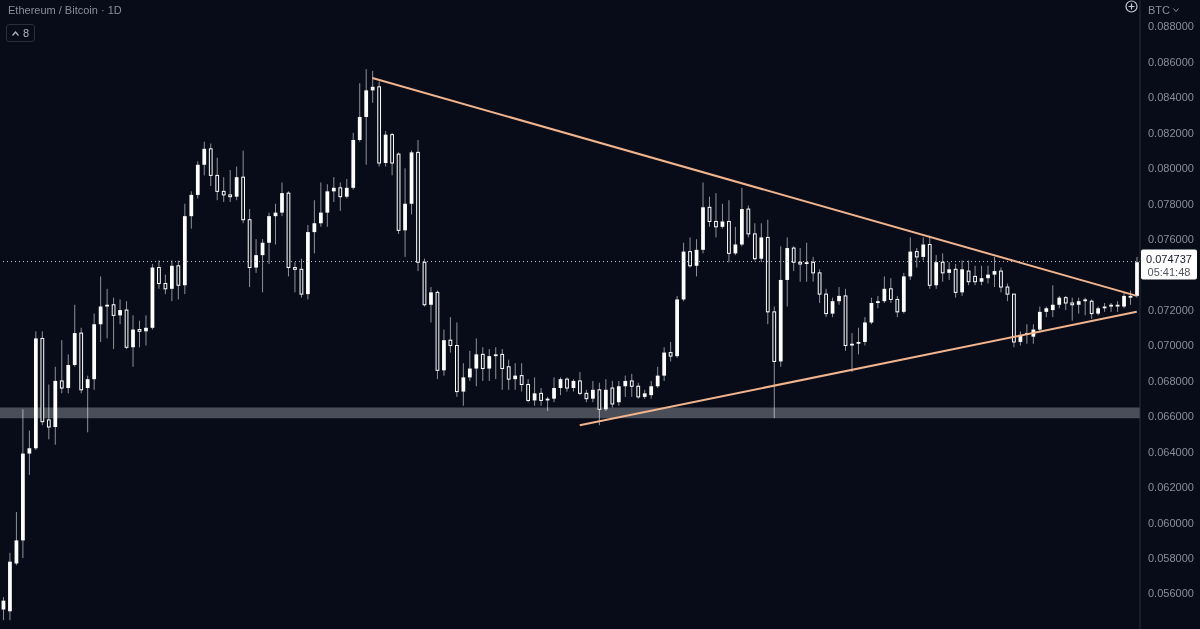 This screenshot has width=1200, height=629. What do you see at coordinates (1171, 203) in the screenshot?
I see `y-tick-label: 0.078000` at bounding box center [1171, 203].